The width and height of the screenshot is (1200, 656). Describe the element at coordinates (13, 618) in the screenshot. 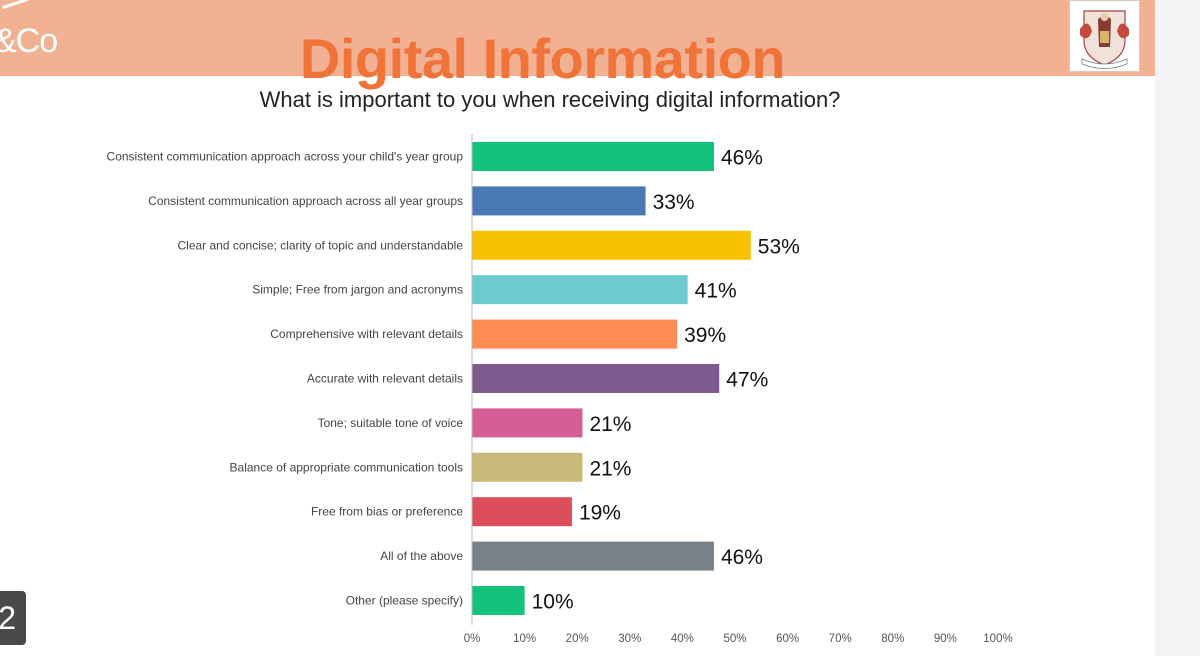

I see `slide-number: 2` at that location.